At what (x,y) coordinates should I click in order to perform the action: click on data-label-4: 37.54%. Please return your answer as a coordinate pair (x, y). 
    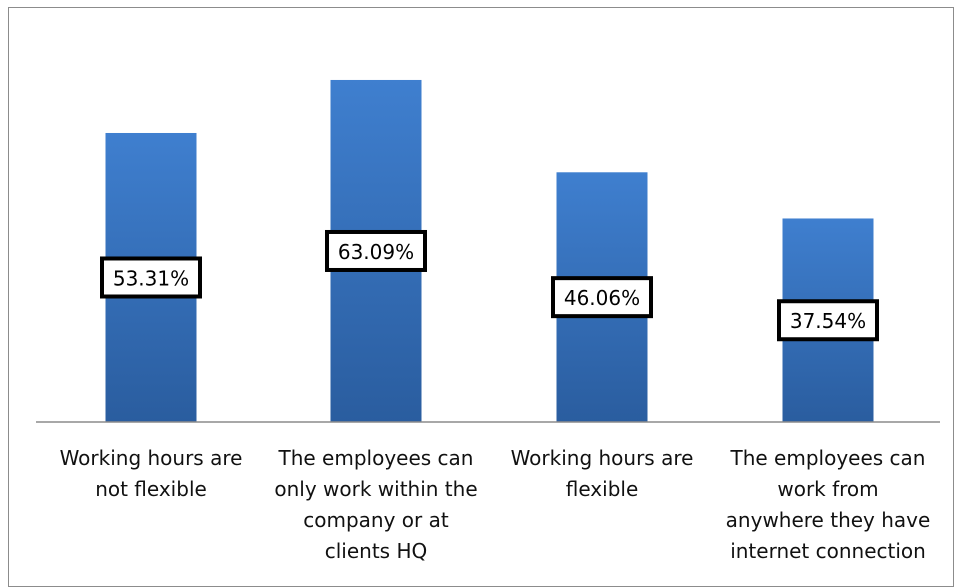
    Looking at the image, I should click on (828, 320).